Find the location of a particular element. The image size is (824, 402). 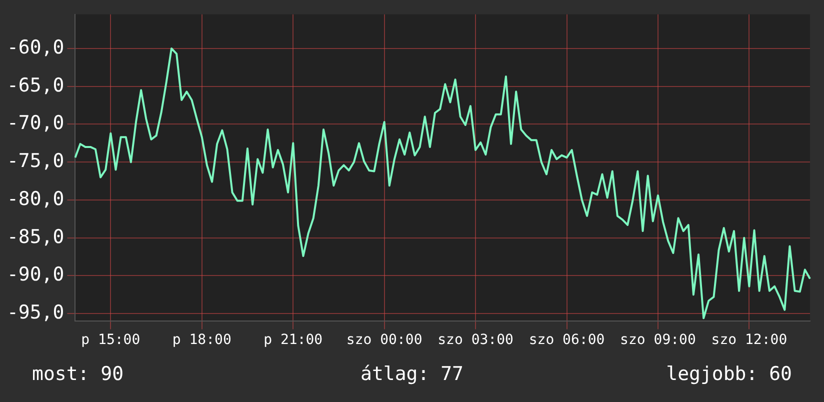

y-tick-label: -75,0 is located at coordinates (35, 161).